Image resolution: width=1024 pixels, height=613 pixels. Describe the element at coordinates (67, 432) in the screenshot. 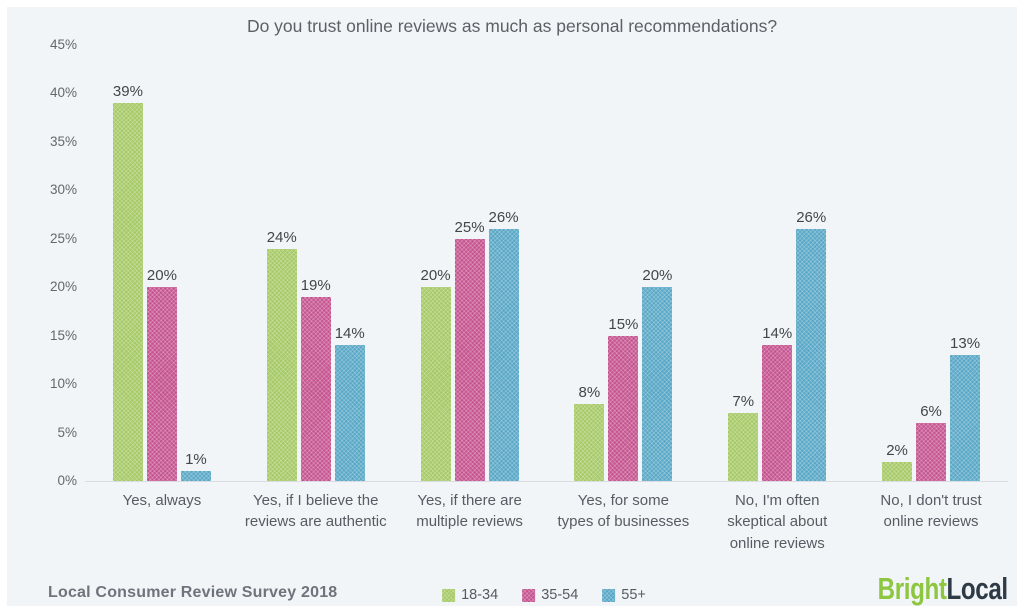

I see `y-tick-label: 5%` at that location.